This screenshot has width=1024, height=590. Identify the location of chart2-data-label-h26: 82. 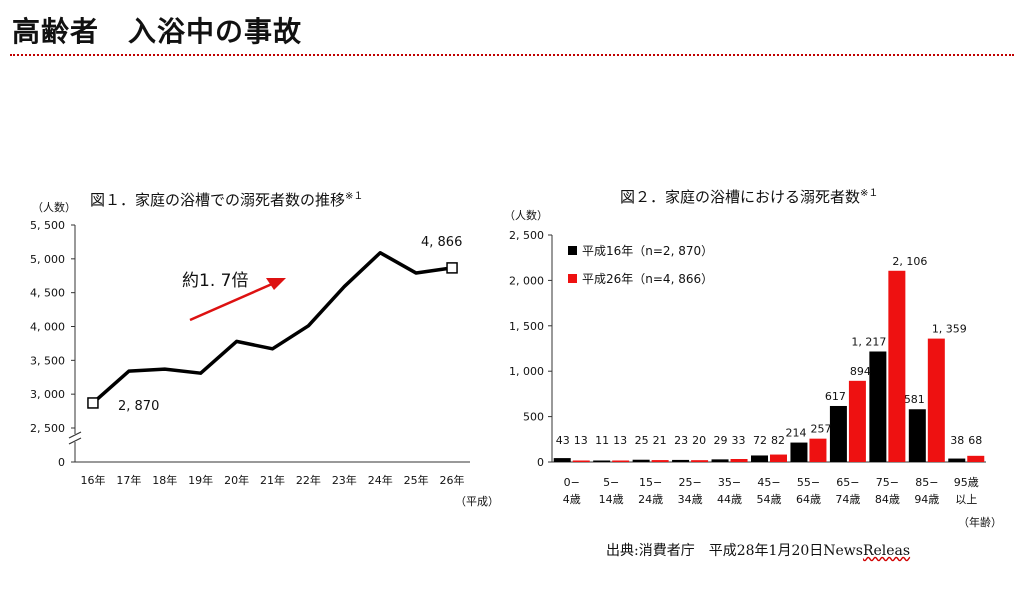
(778, 440).